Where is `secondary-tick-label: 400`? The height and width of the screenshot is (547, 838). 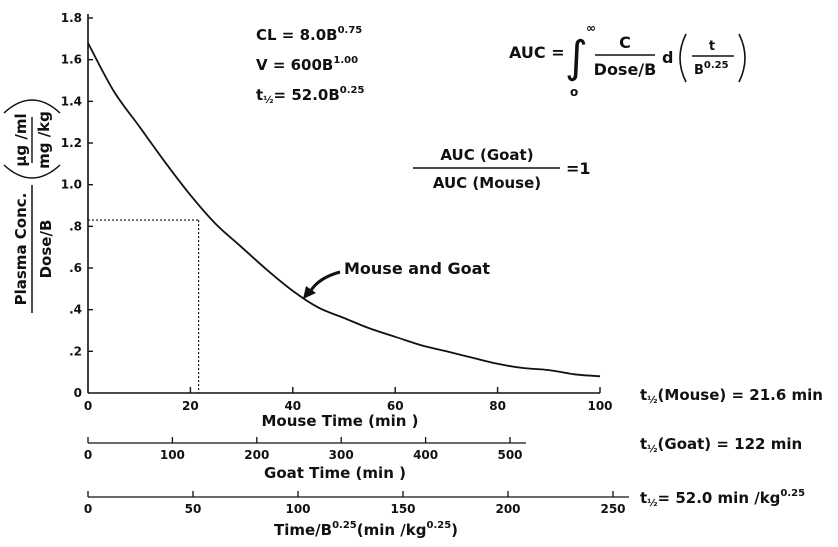
secondary-tick-label: 400 is located at coordinates (425, 455).